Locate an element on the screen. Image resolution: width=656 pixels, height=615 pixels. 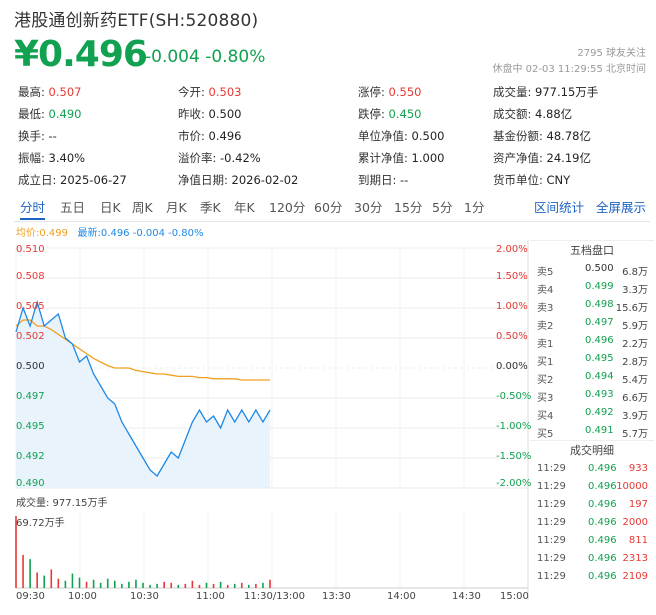
order-book-row: 买3 0.493 6.6万 is located at coordinates (592, 395).